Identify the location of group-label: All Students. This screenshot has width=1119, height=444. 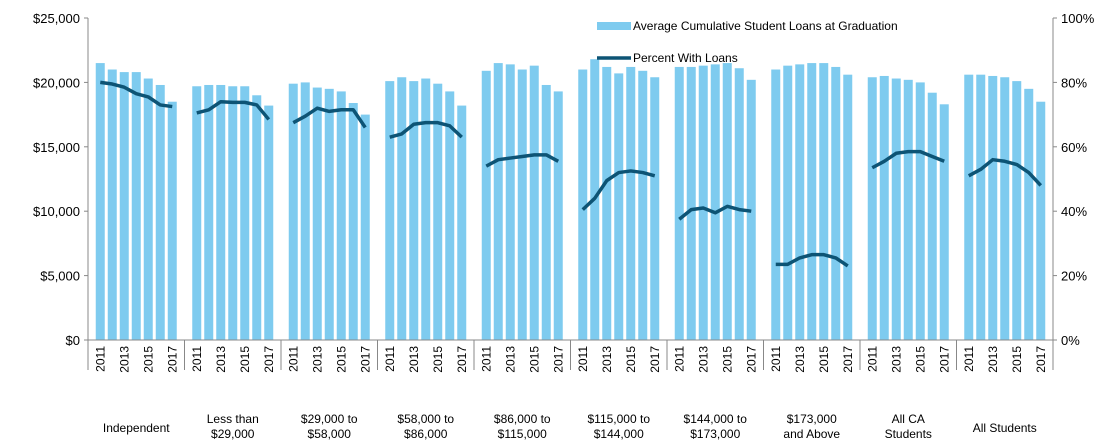
(1005, 428).